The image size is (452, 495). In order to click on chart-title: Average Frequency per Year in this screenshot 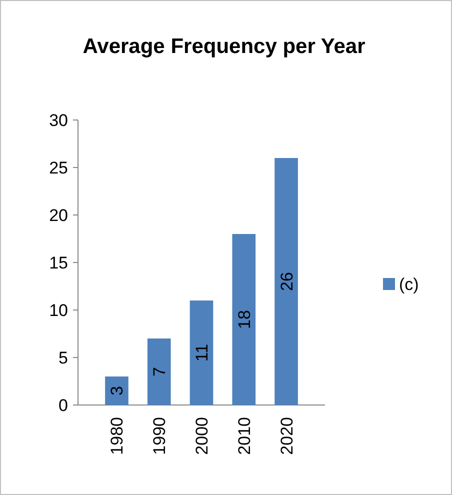, I will do `click(224, 46)`.